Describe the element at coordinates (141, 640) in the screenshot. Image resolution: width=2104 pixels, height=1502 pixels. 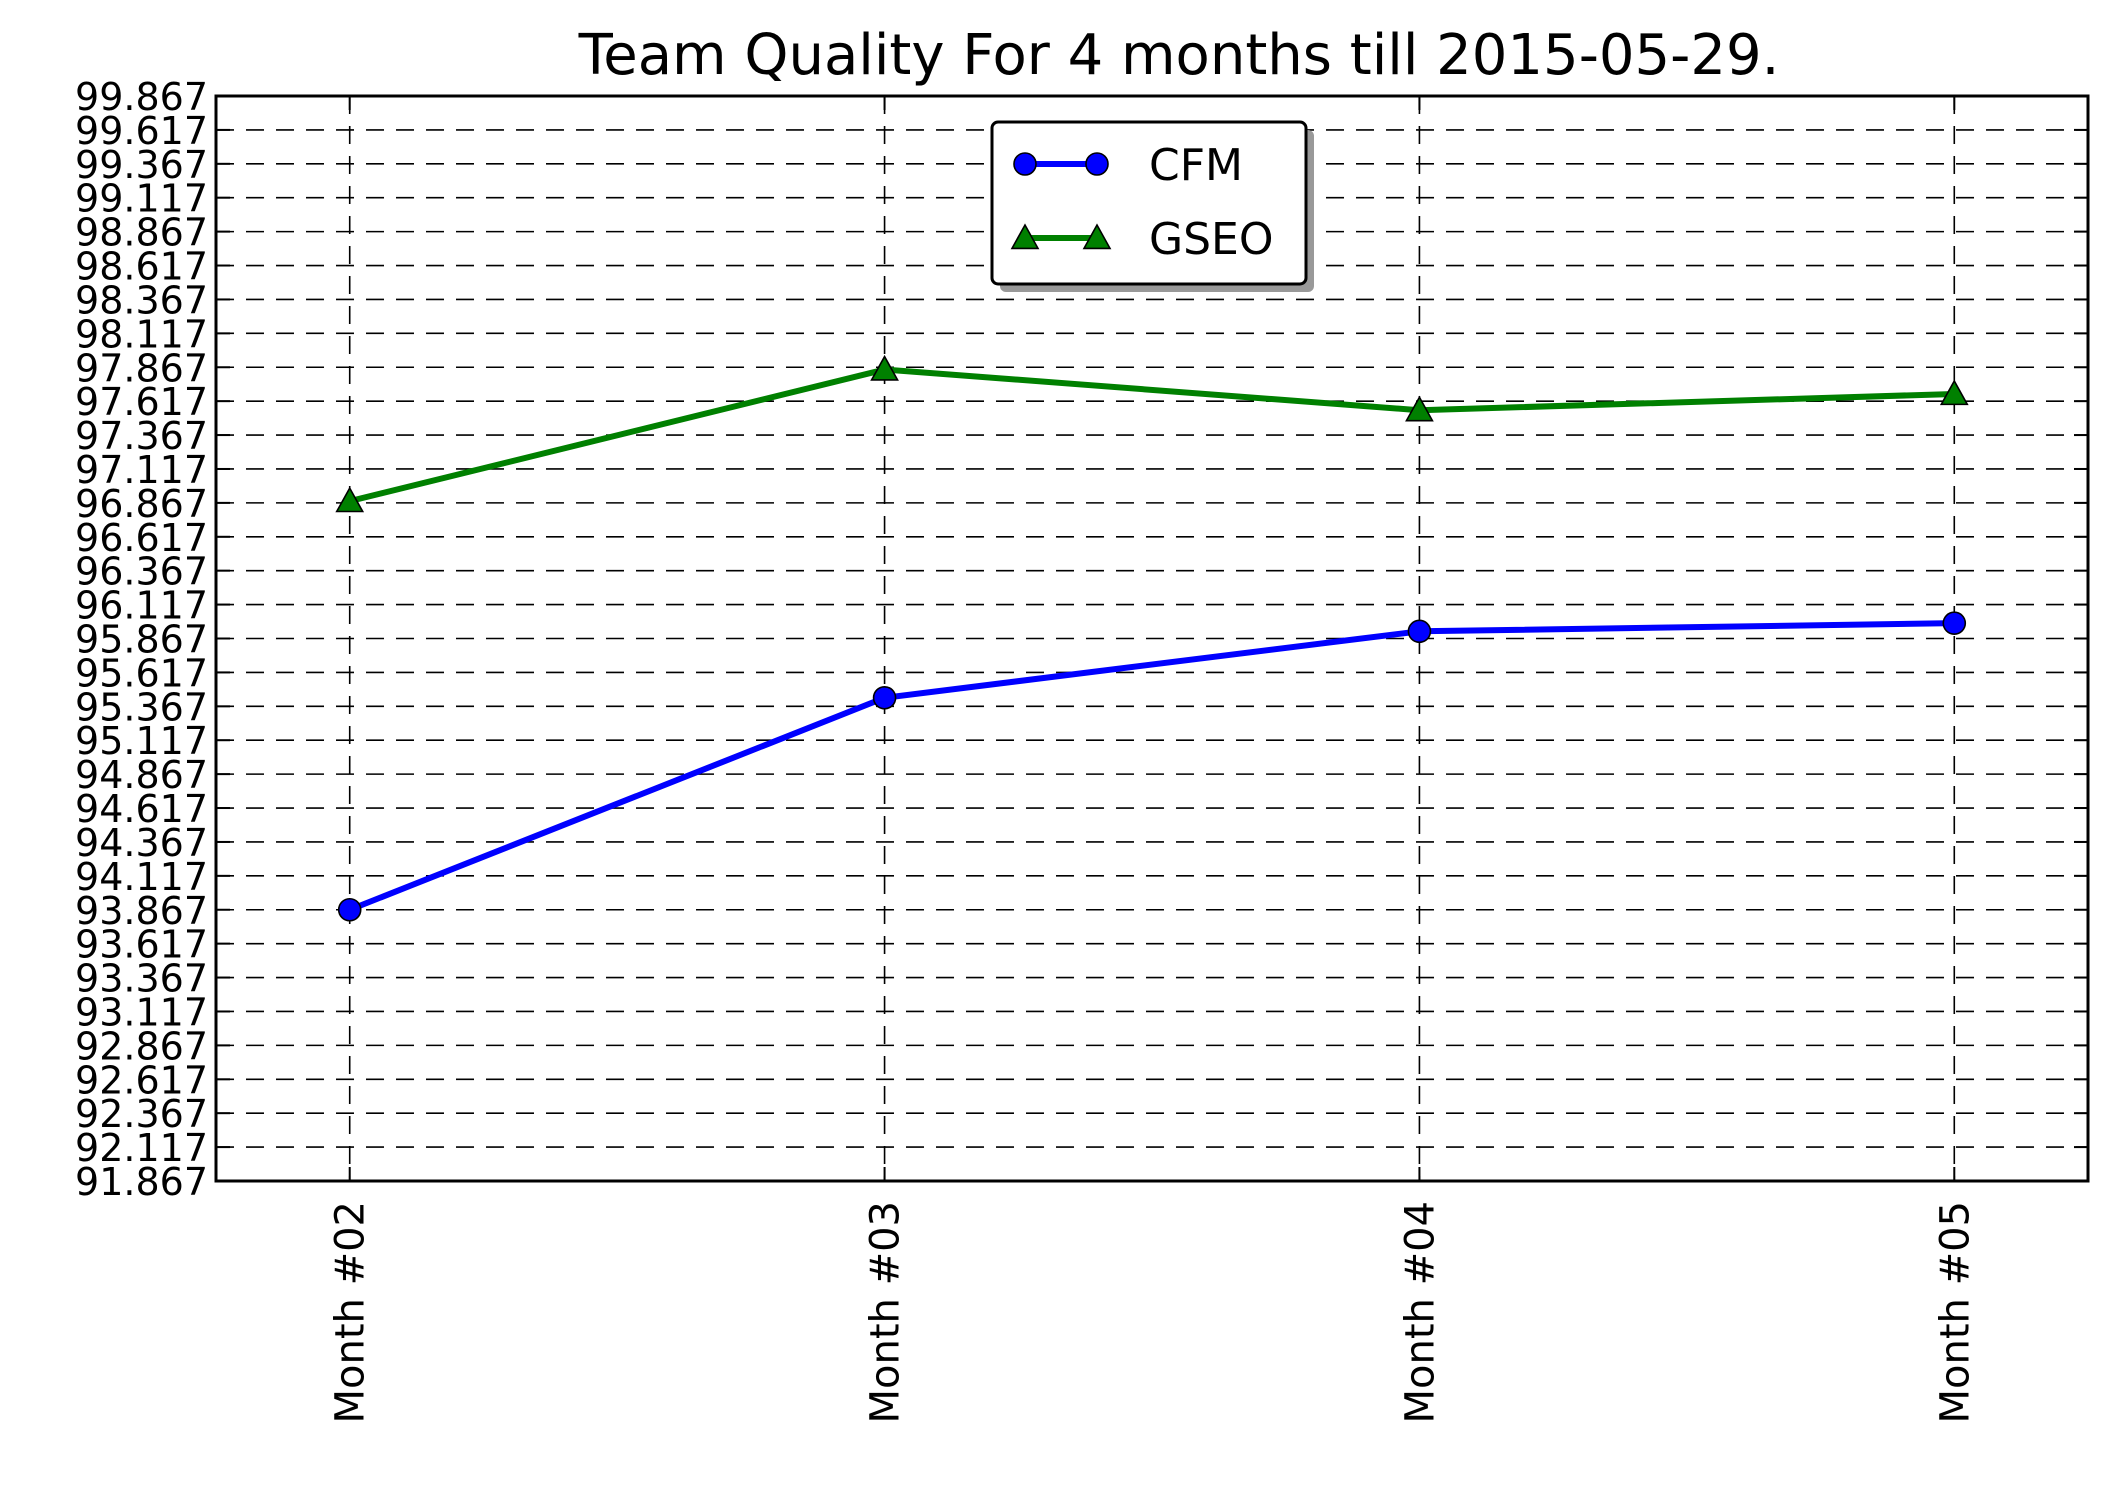
I see `y-tick-label: 95.867` at that location.